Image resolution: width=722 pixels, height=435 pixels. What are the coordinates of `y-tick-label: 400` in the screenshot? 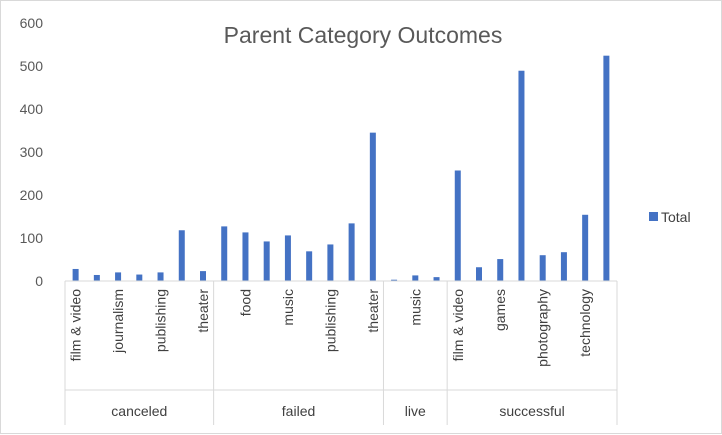 It's located at (32, 109).